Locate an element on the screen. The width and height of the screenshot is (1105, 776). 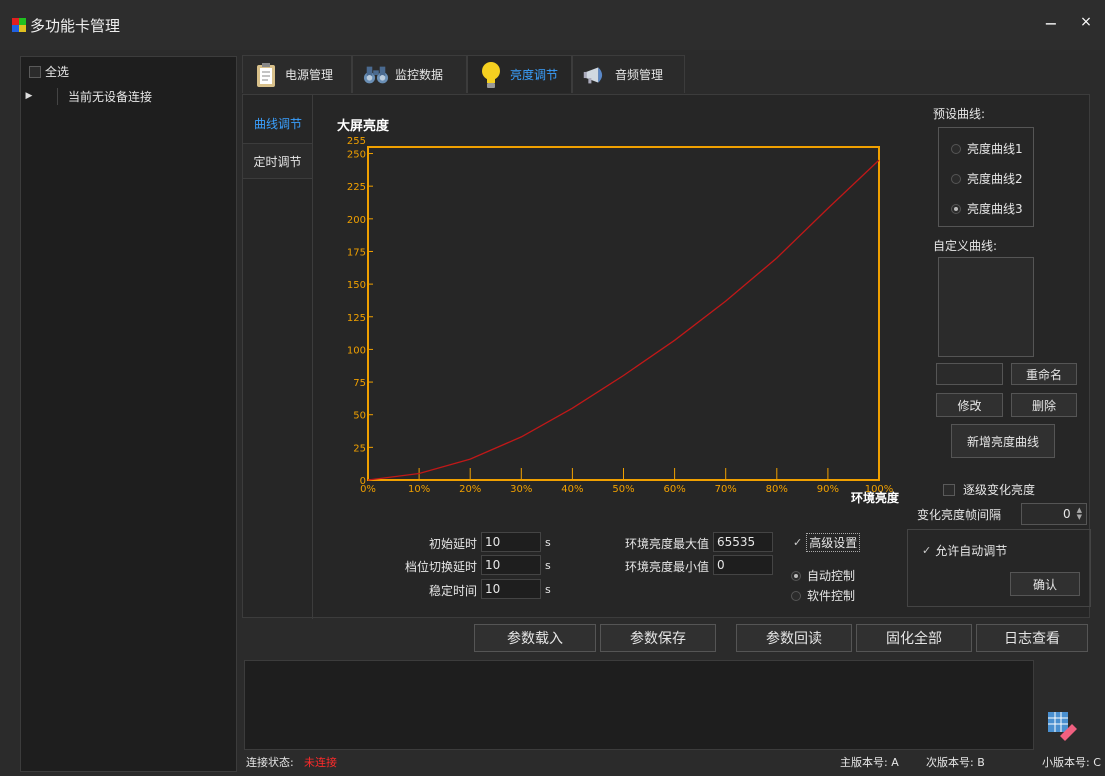
env-max-input: 65535 is located at coordinates (743, 542).